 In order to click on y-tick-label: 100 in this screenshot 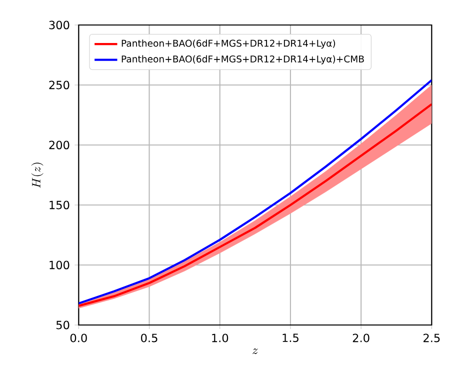, I will do `click(60, 265)`.